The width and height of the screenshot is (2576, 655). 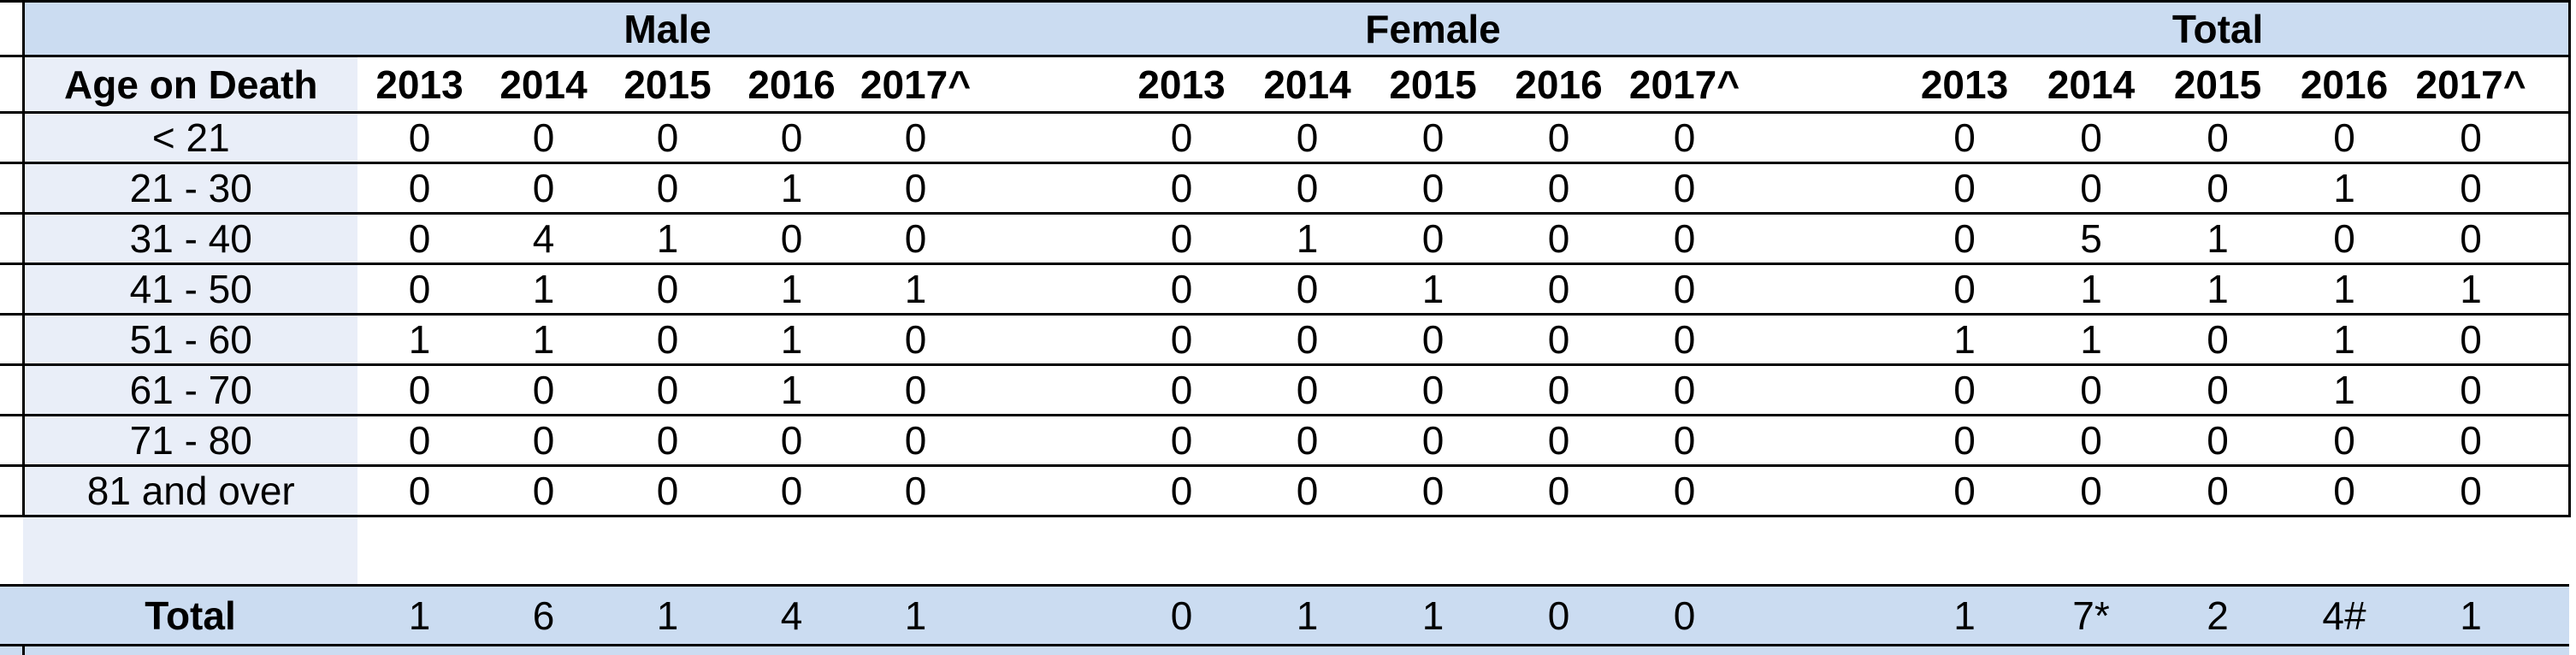 I want to click on year-header-total-2013: 2013, so click(x=1965, y=85).